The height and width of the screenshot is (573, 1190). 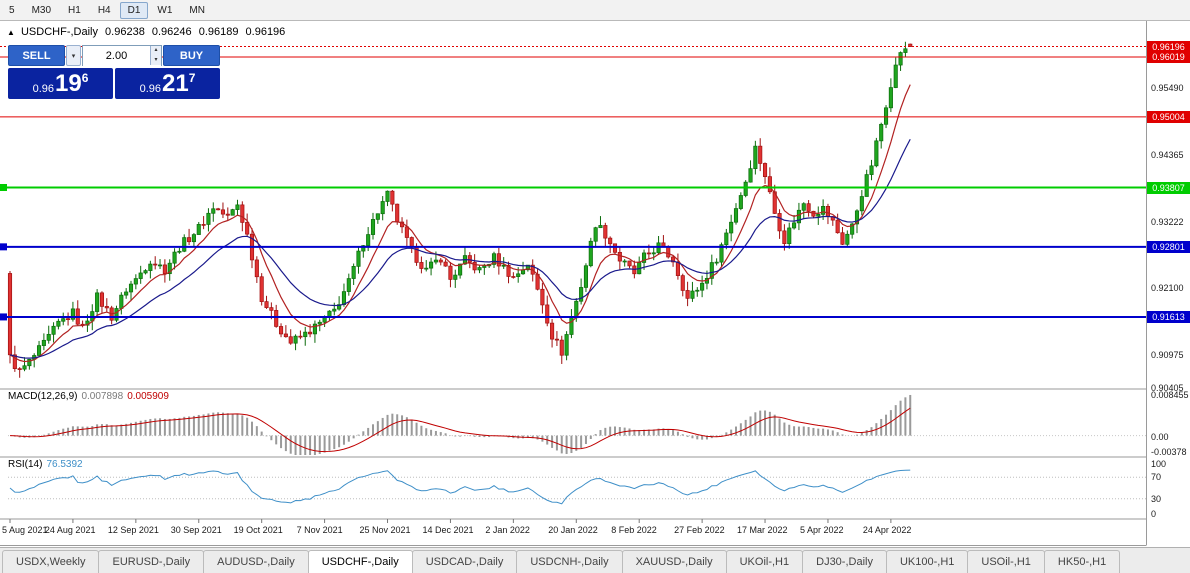 What do you see at coordinates (1168, 187) in the screenshot?
I see `price-level-tag: 0.93807` at bounding box center [1168, 187].